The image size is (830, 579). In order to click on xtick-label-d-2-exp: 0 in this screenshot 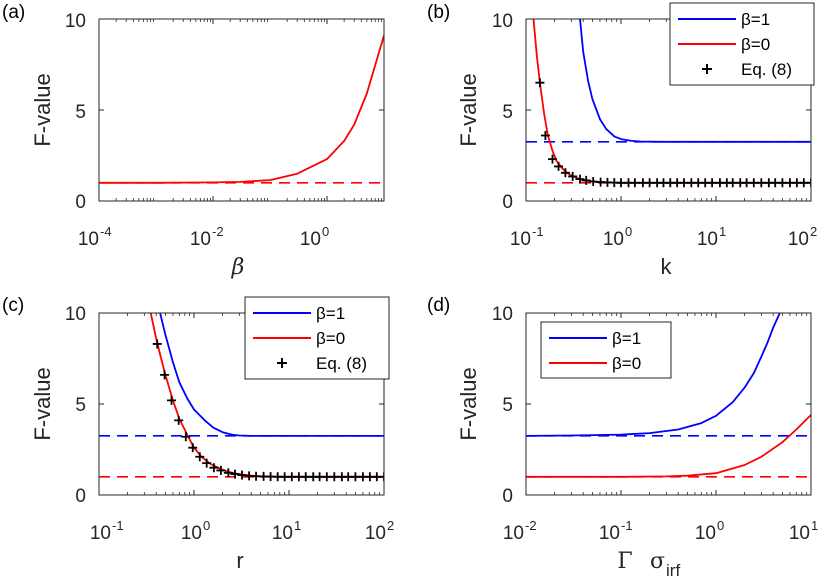, I will do `click(720, 525)`.